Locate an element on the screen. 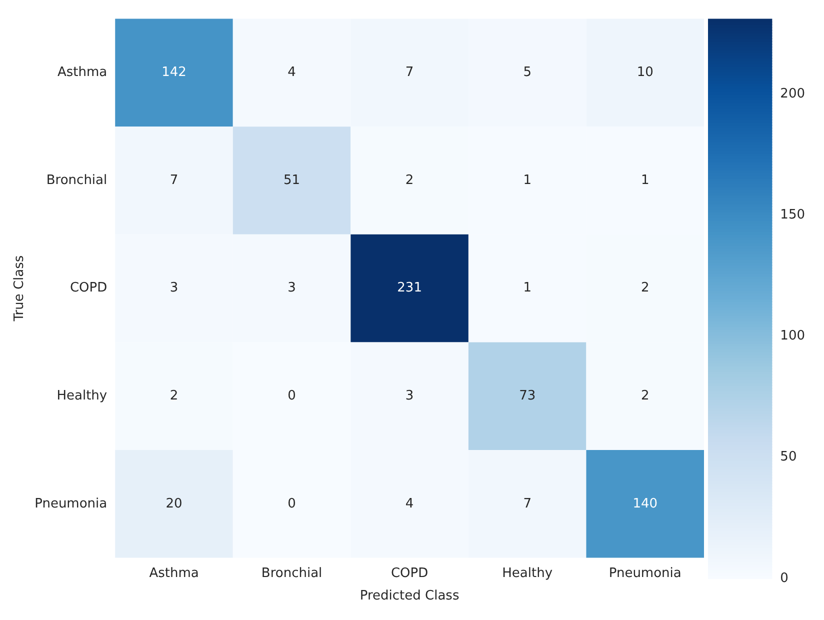 This screenshot has height=620, width=824. data-label: 20 is located at coordinates (174, 504).